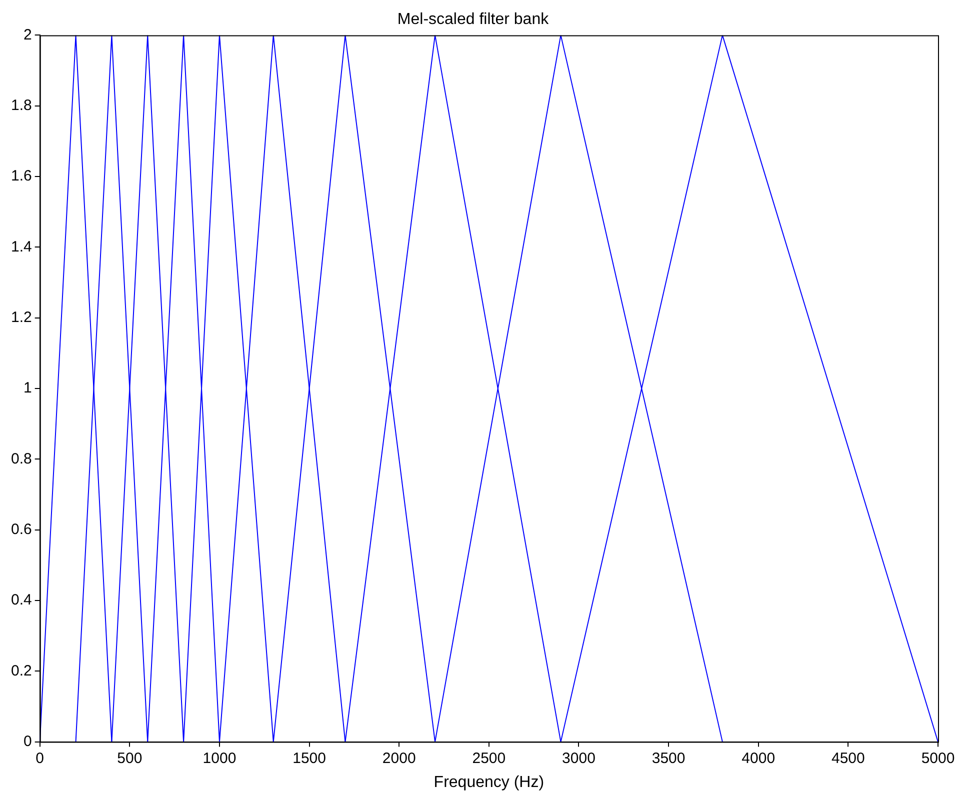  I want to click on x-tick-label: 1000, so click(219, 758).